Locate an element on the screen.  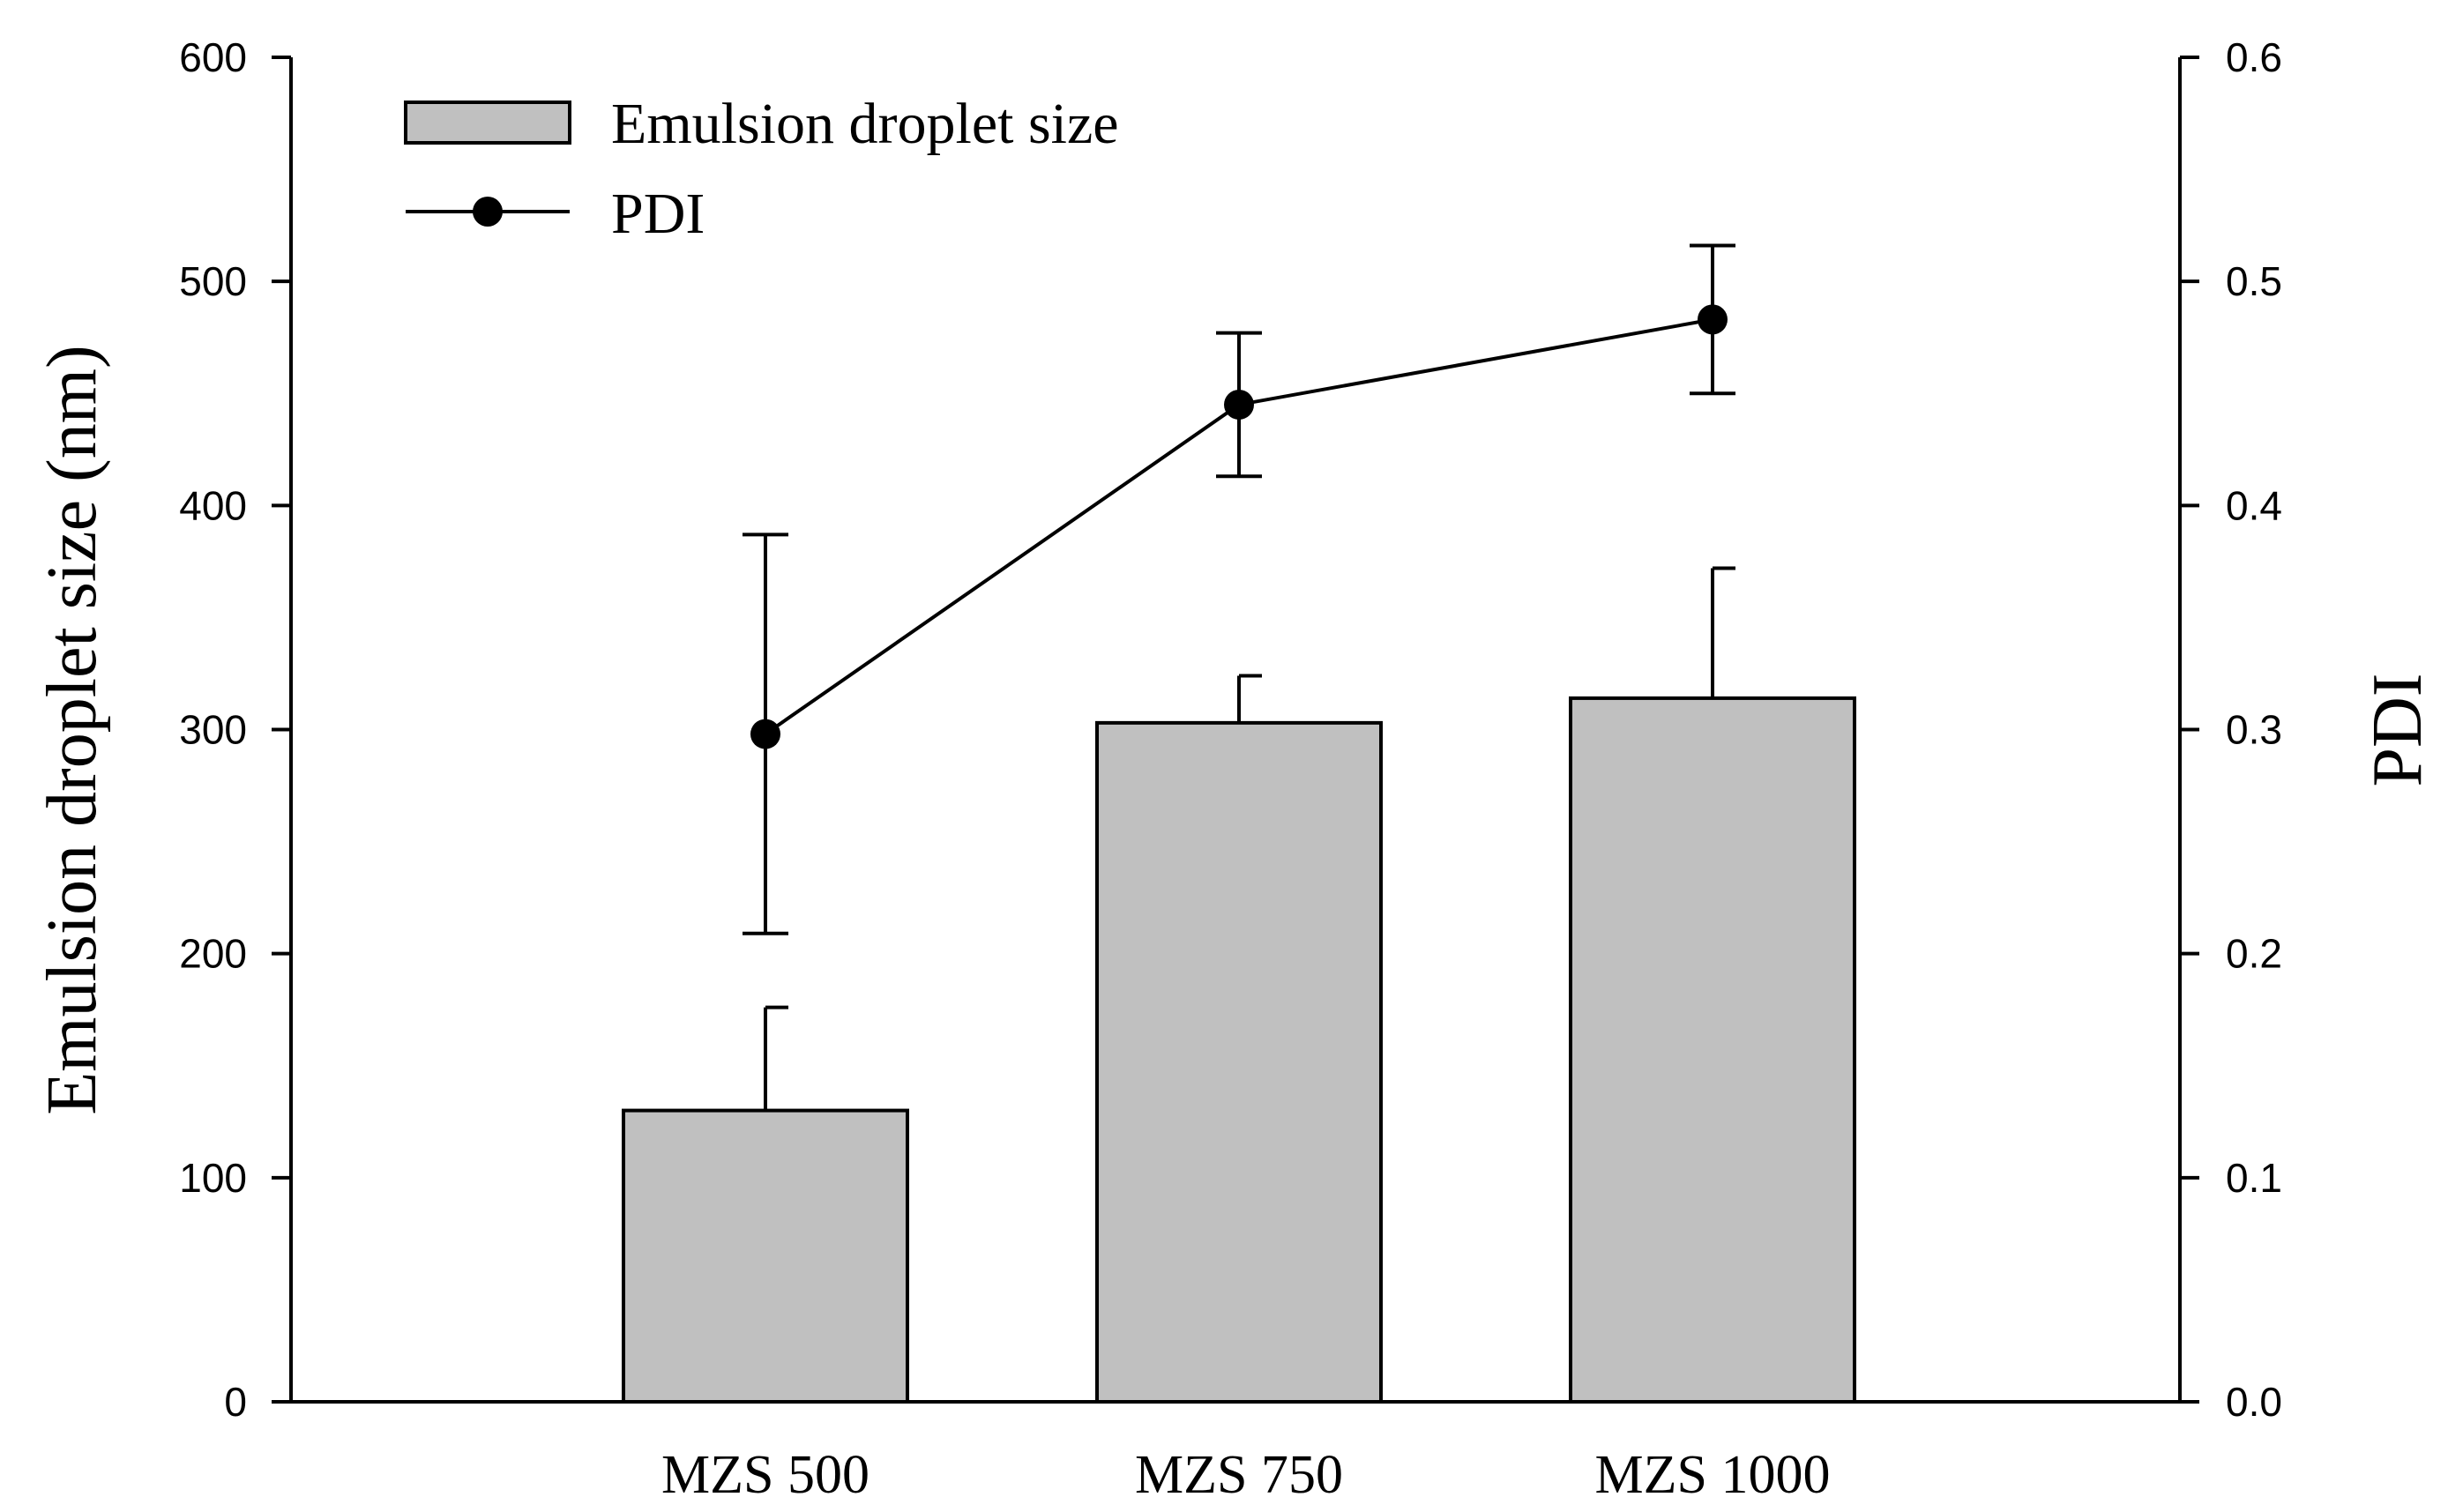
legend-bar-label: Emulsion droplet size is located at coordinates (865, 124).